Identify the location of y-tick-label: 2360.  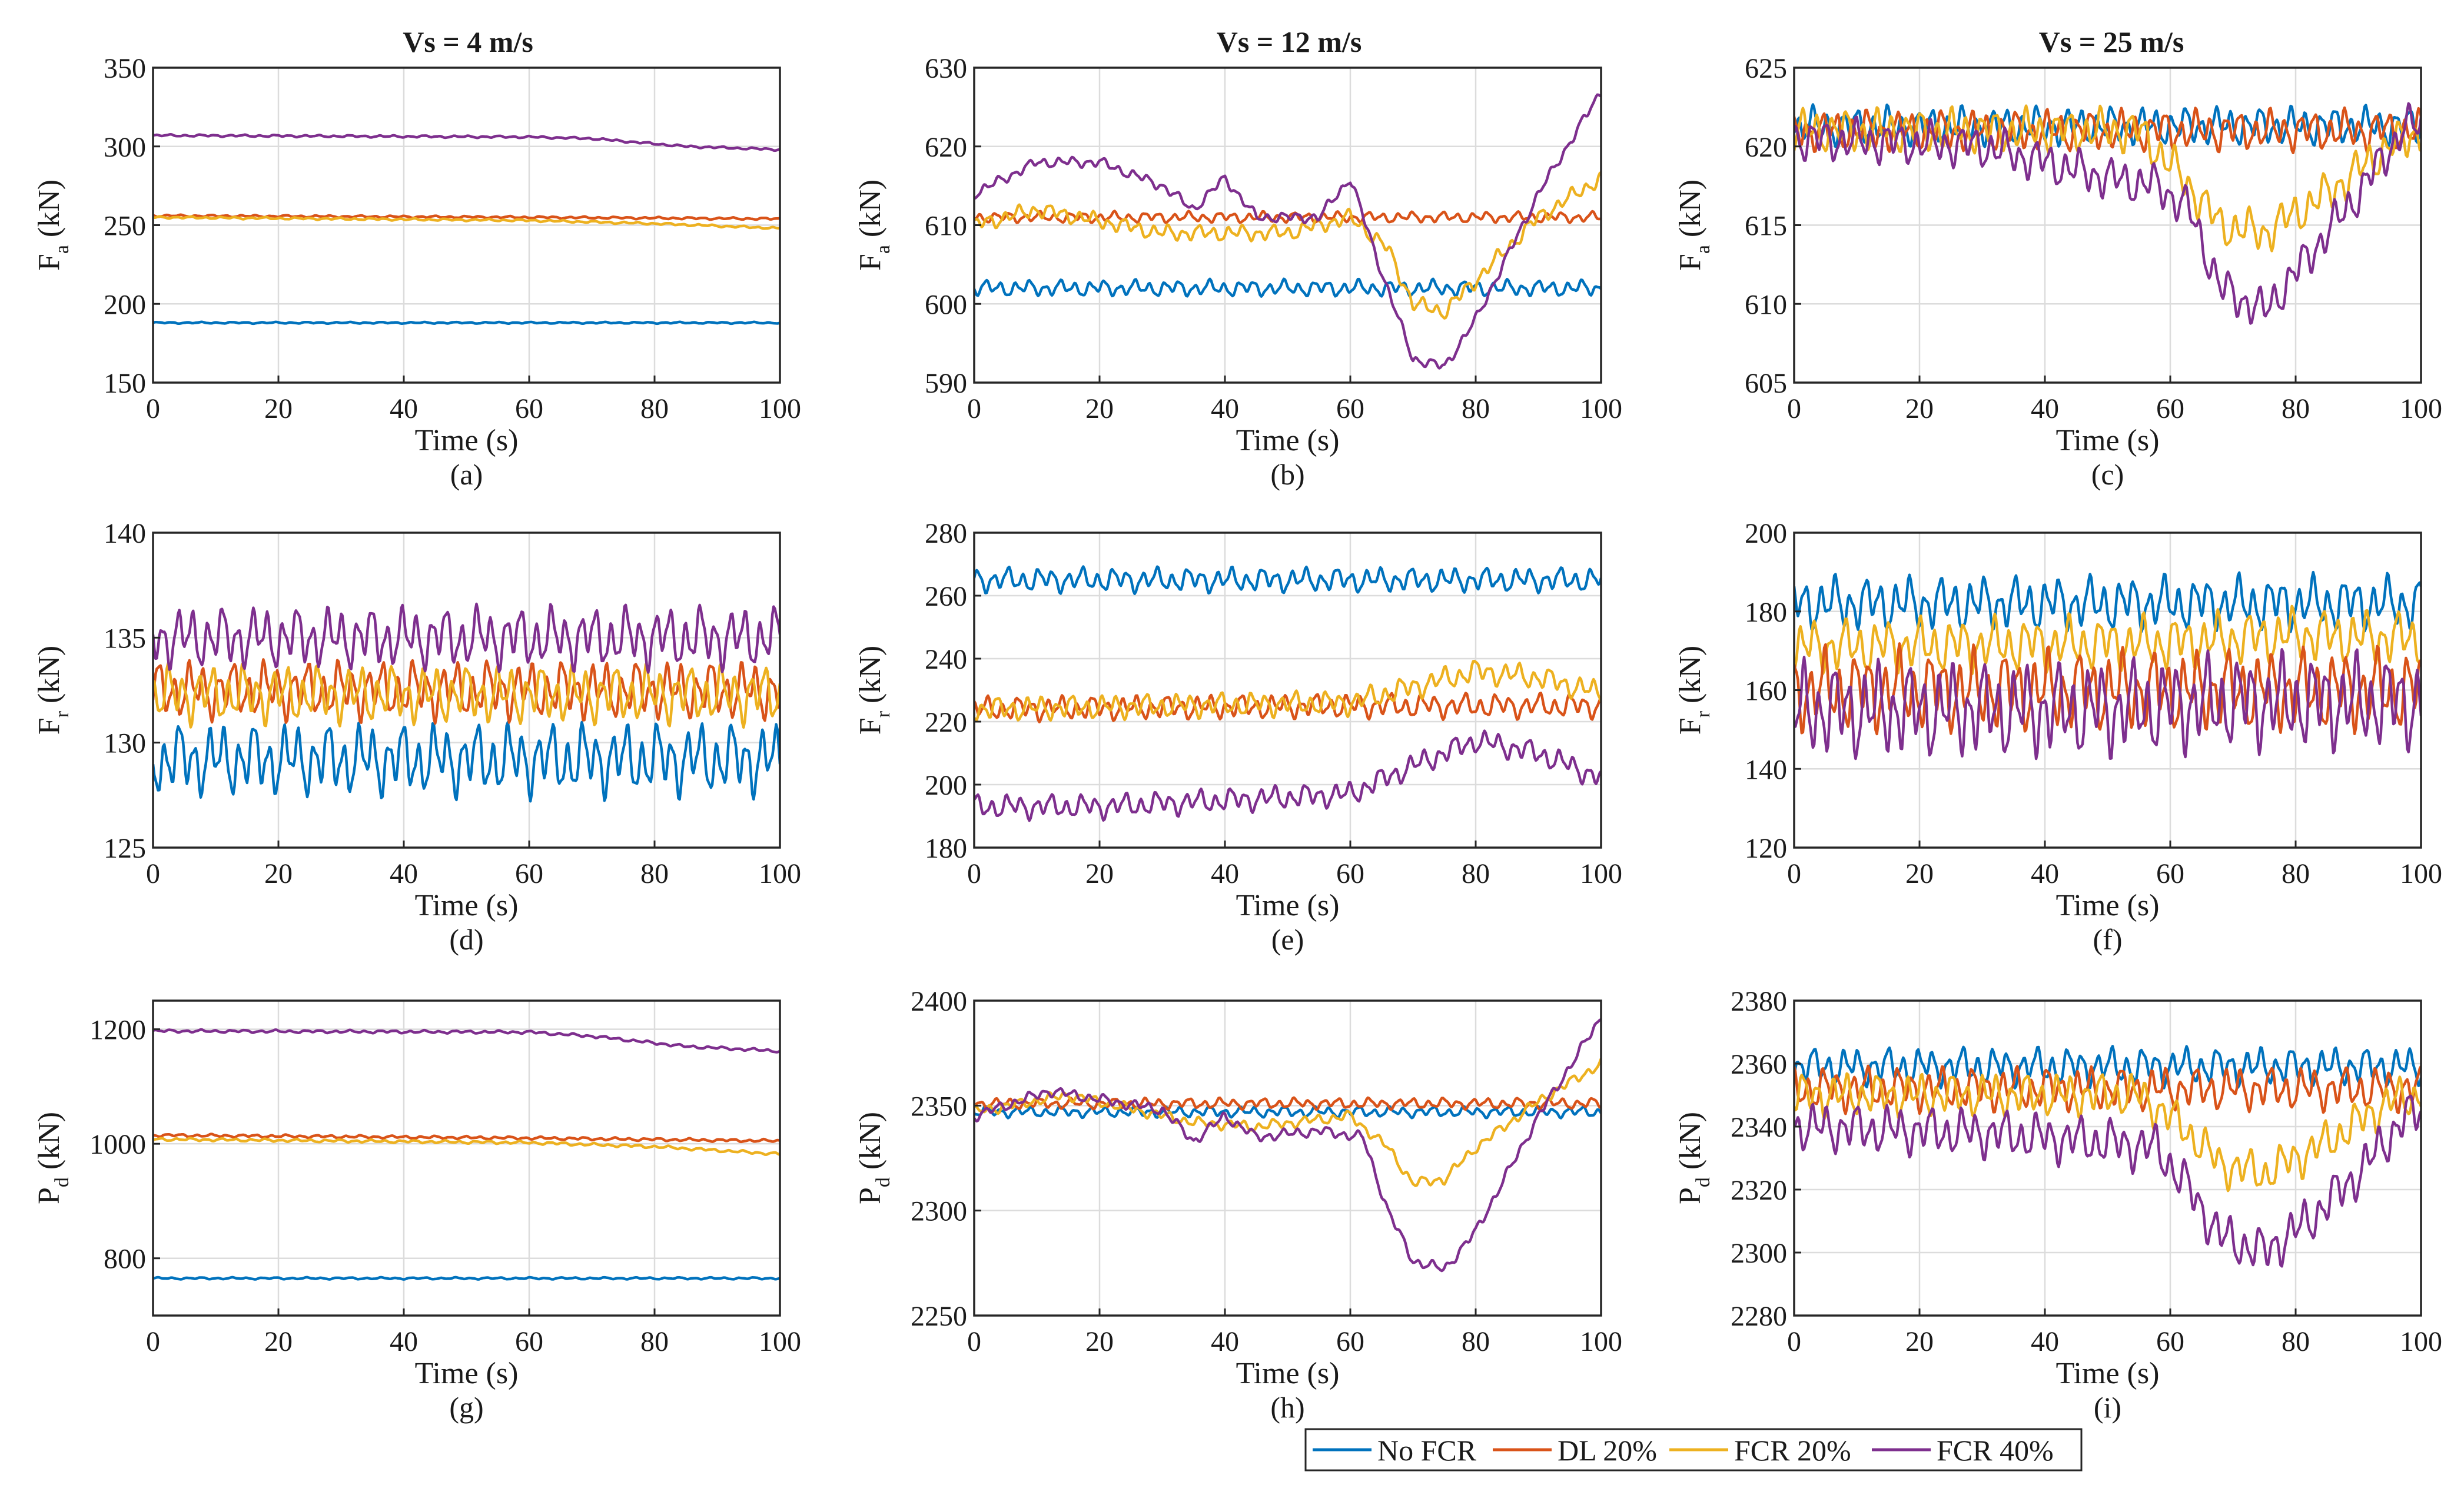
(1759, 1064).